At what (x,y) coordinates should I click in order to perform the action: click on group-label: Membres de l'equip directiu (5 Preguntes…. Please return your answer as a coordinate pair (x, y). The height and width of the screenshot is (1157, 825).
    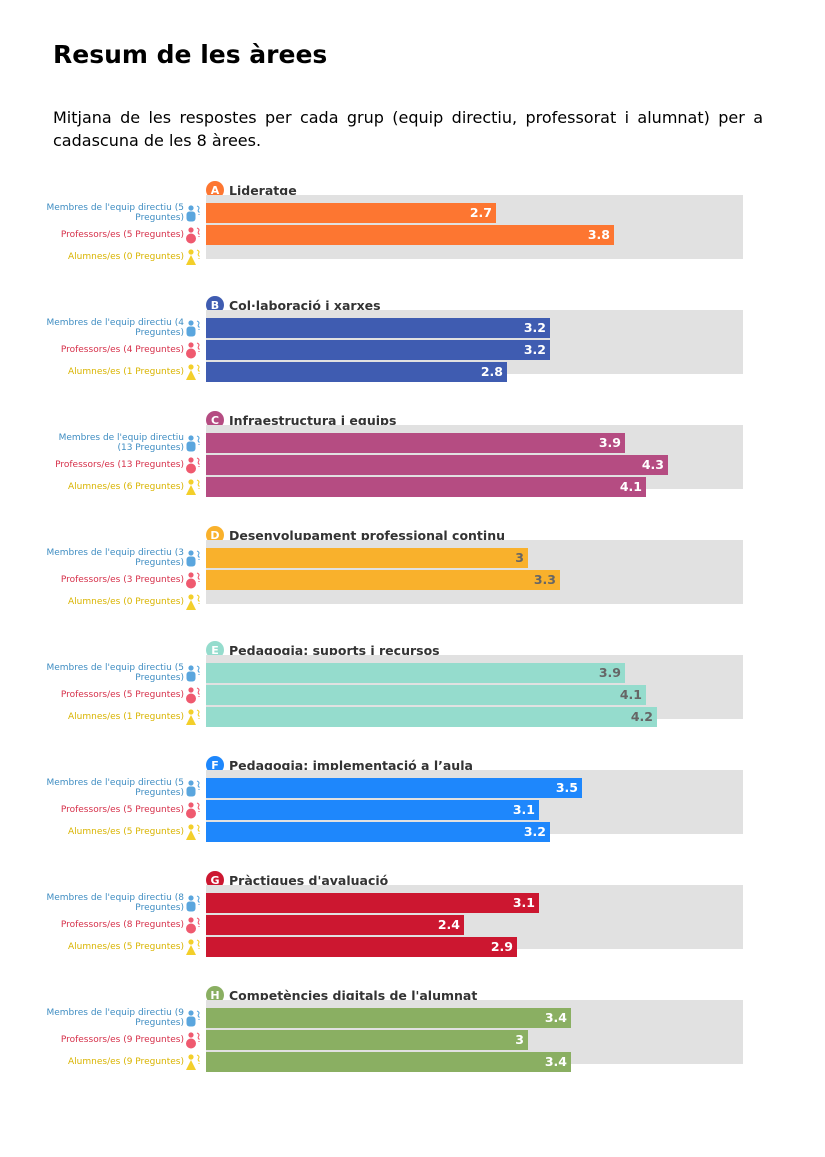
    Looking at the image, I should click on (114, 673).